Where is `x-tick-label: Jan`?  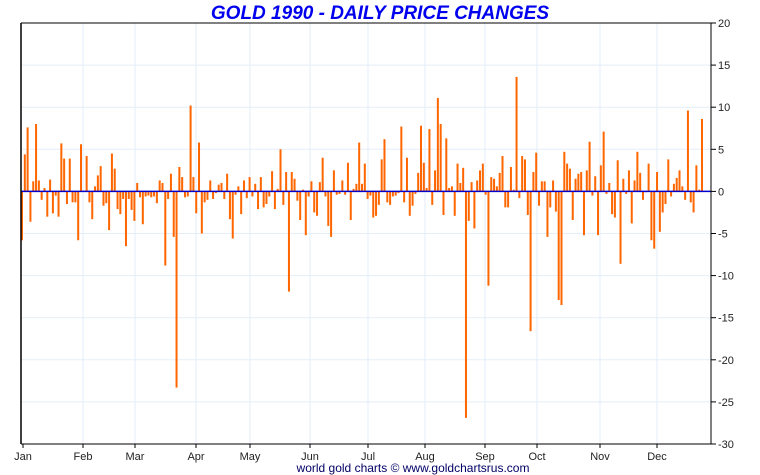
x-tick-label: Jan is located at coordinates (23, 457).